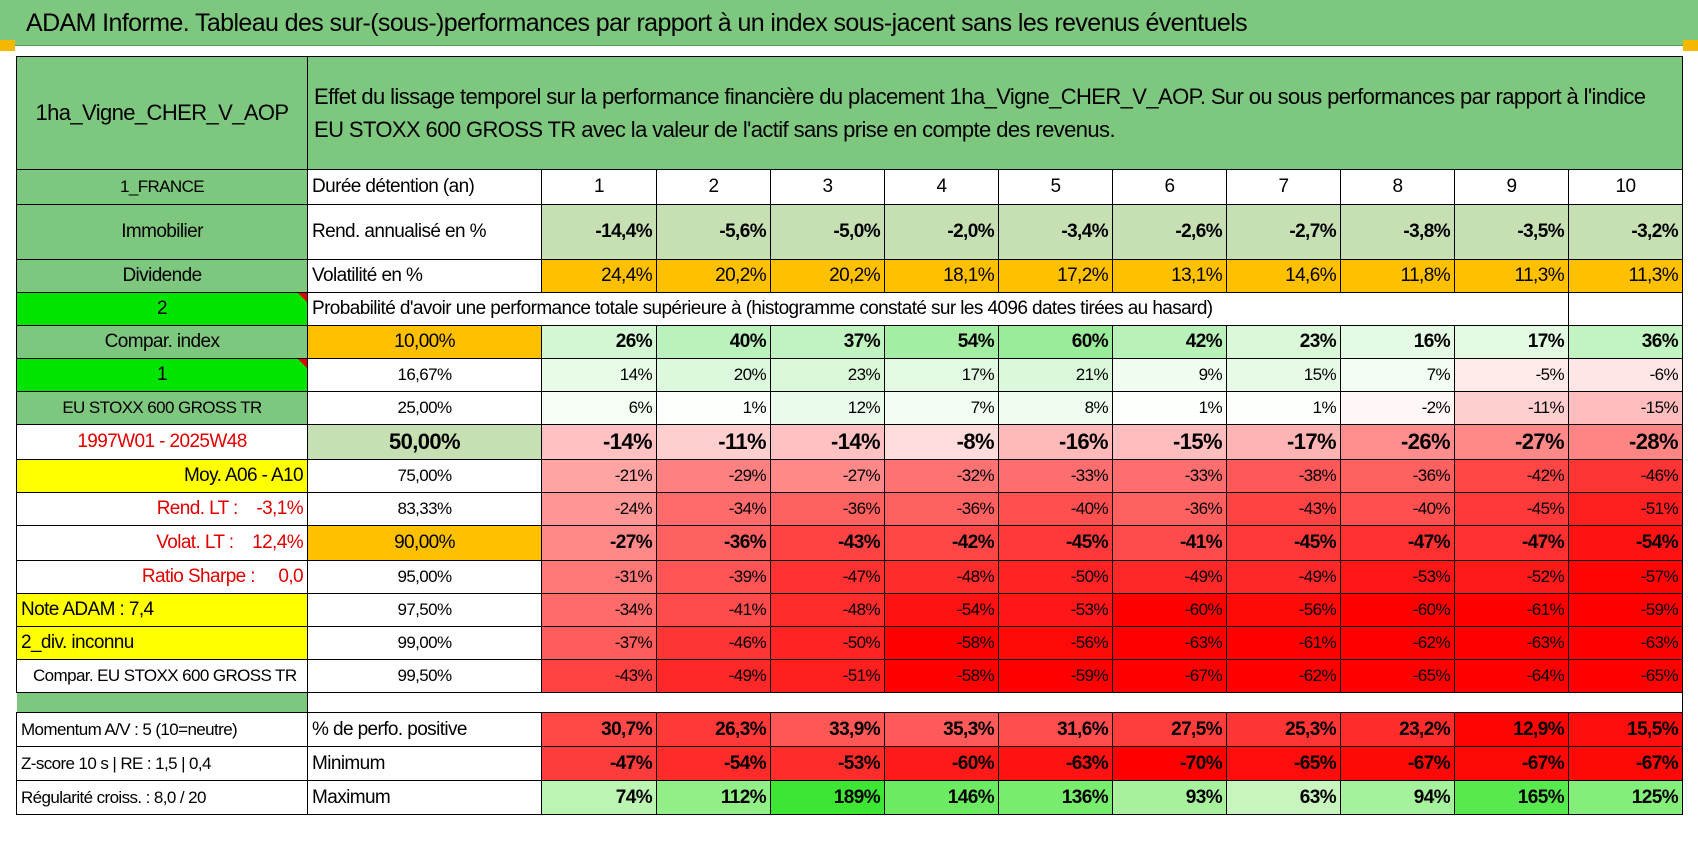 The image size is (1698, 848). I want to click on year-header: 5, so click(1055, 187).